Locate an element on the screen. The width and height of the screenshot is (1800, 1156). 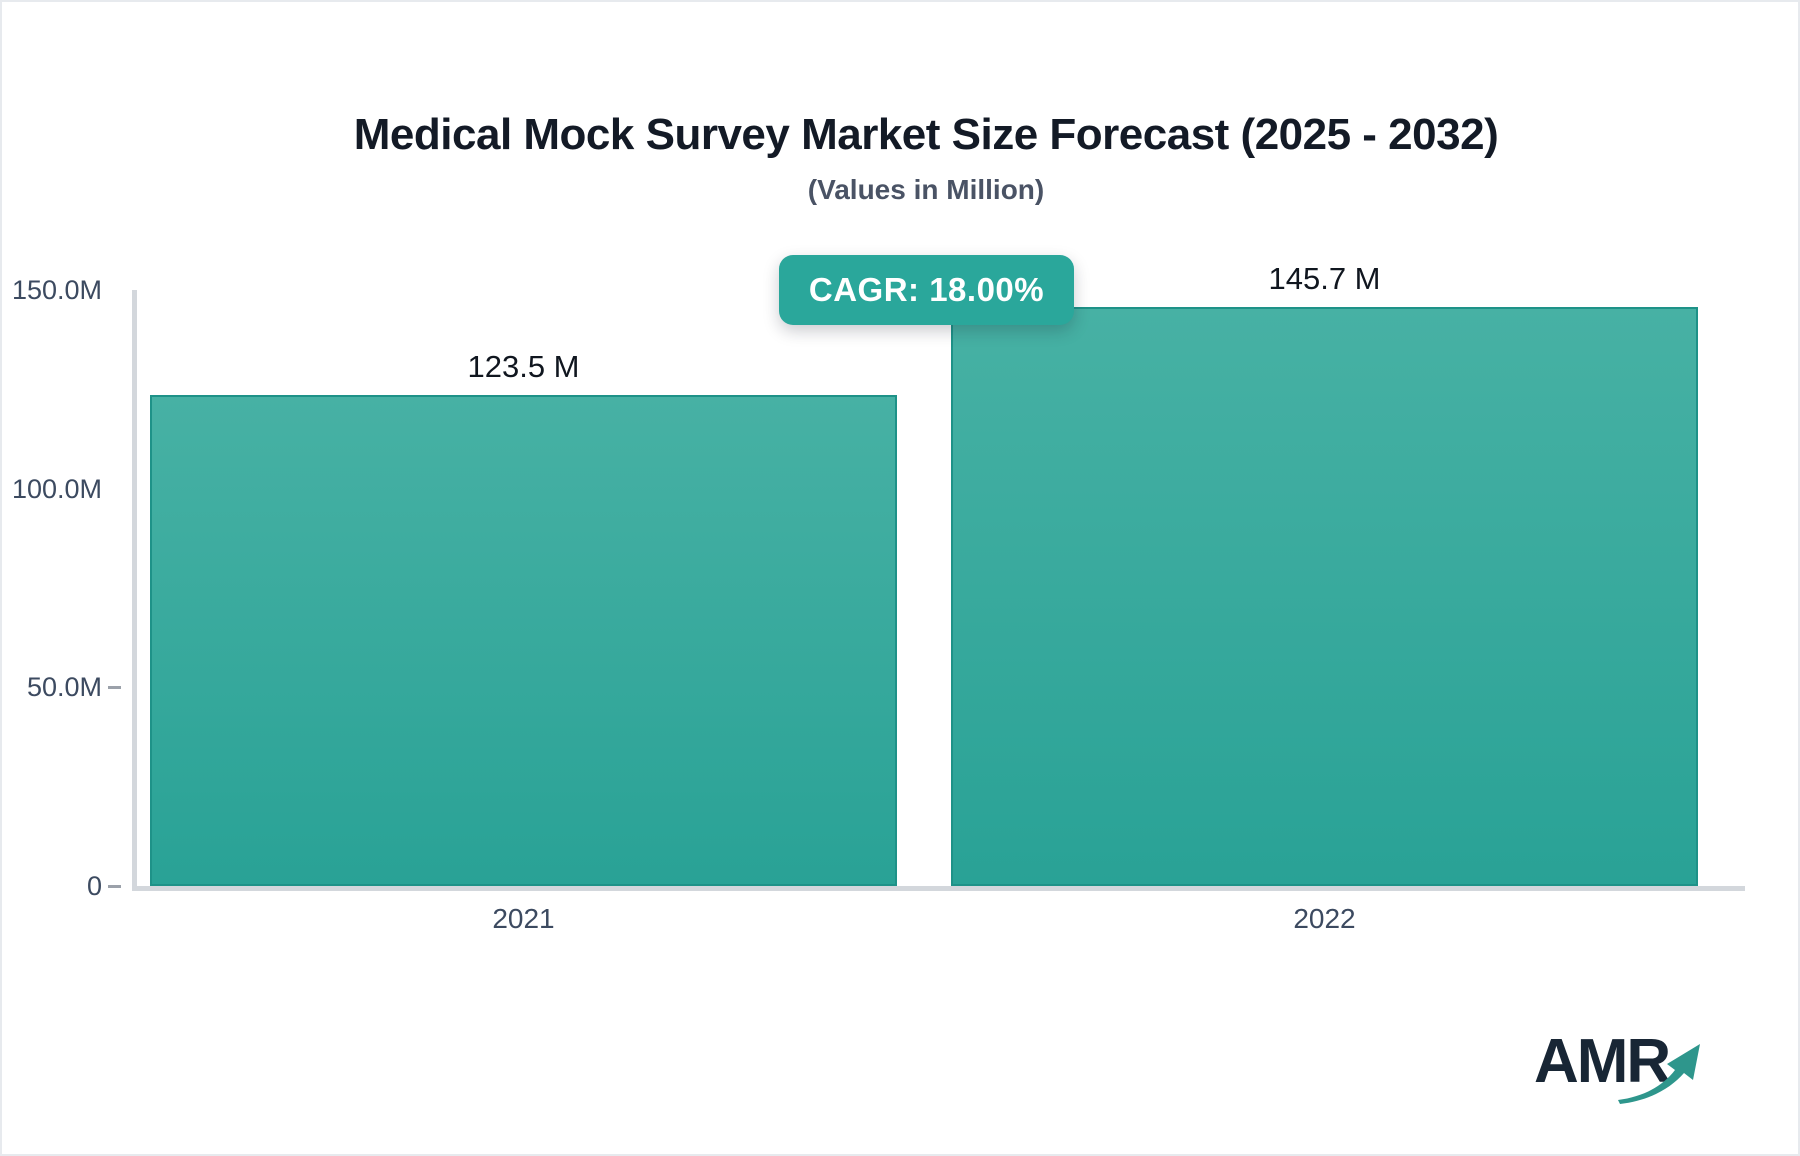
bar-value-label: 145.7 M is located at coordinates (1324, 279).